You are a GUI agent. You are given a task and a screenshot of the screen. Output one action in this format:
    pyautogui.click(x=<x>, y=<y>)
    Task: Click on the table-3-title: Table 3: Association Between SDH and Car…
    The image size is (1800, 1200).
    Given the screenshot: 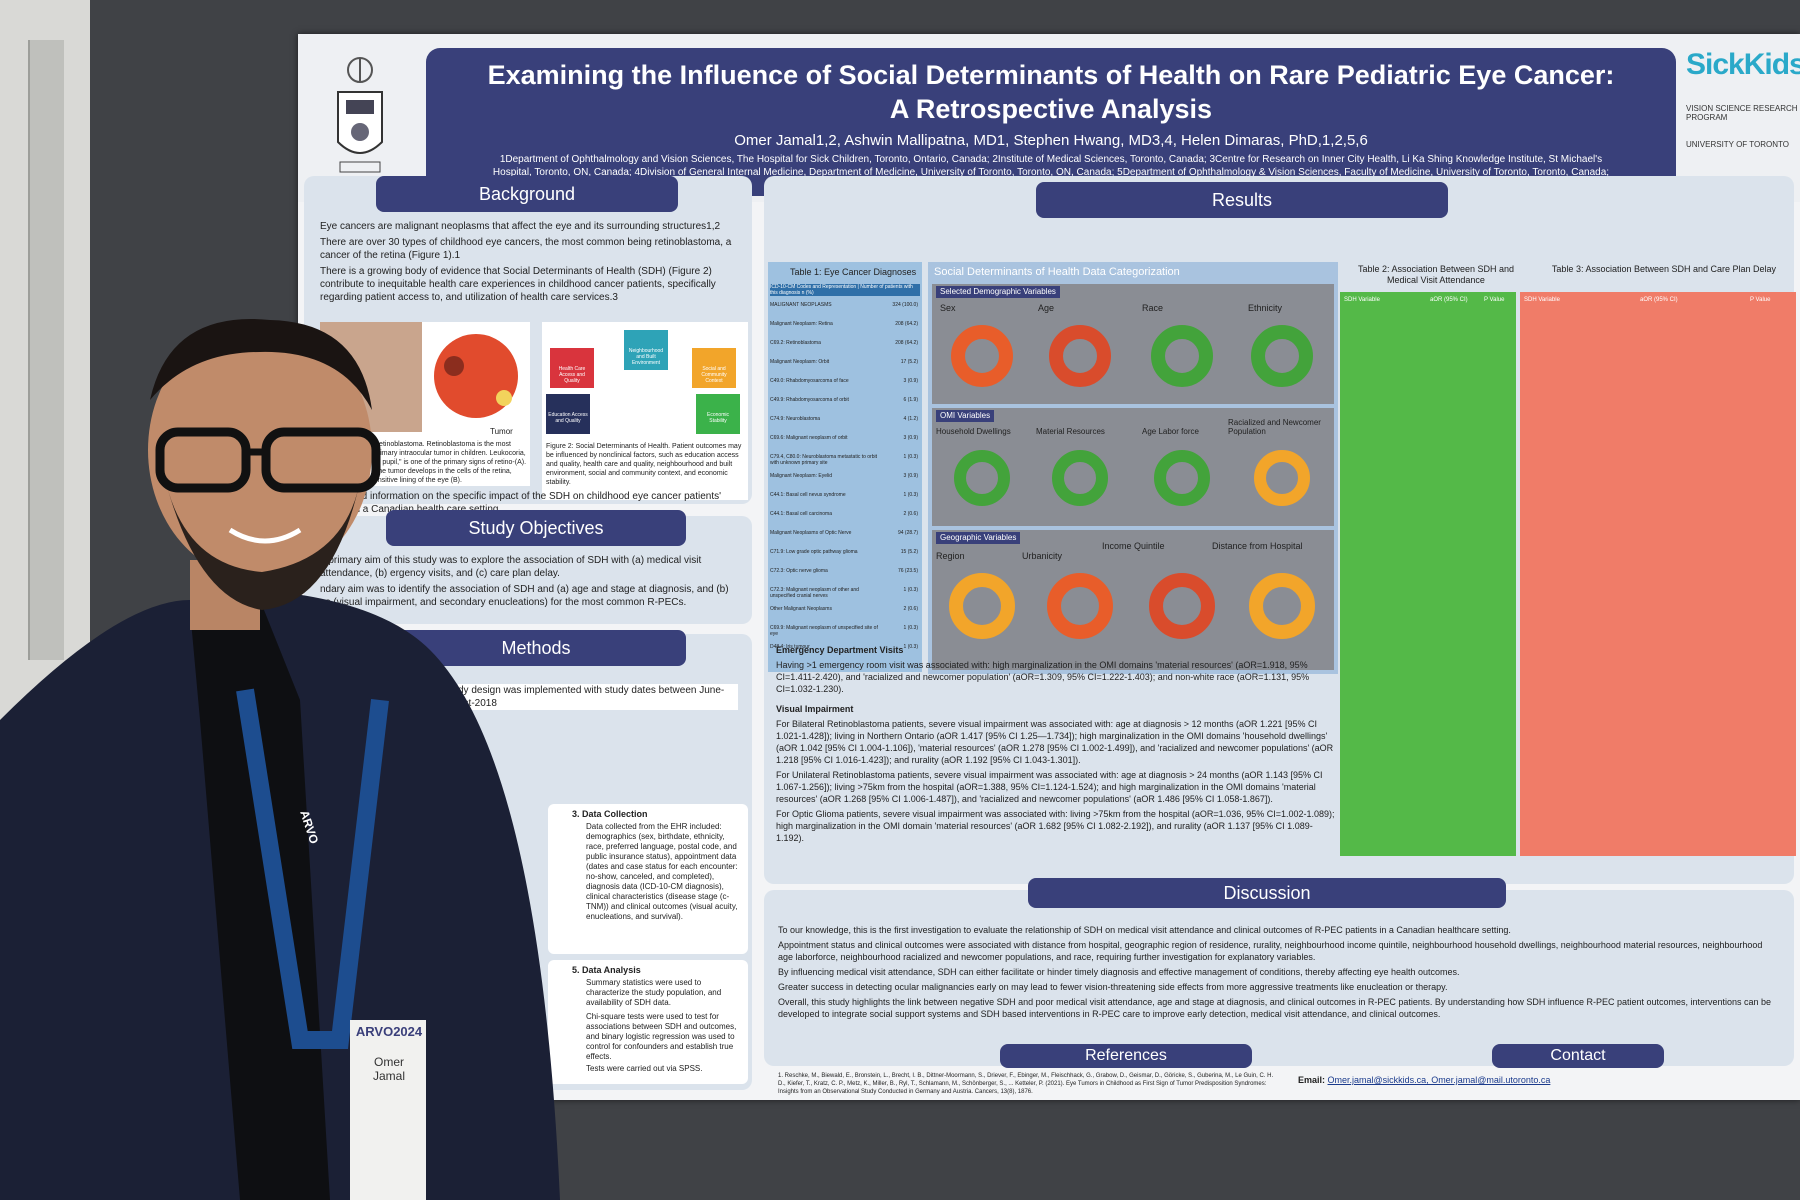 What is the action you would take?
    pyautogui.click(x=1664, y=269)
    